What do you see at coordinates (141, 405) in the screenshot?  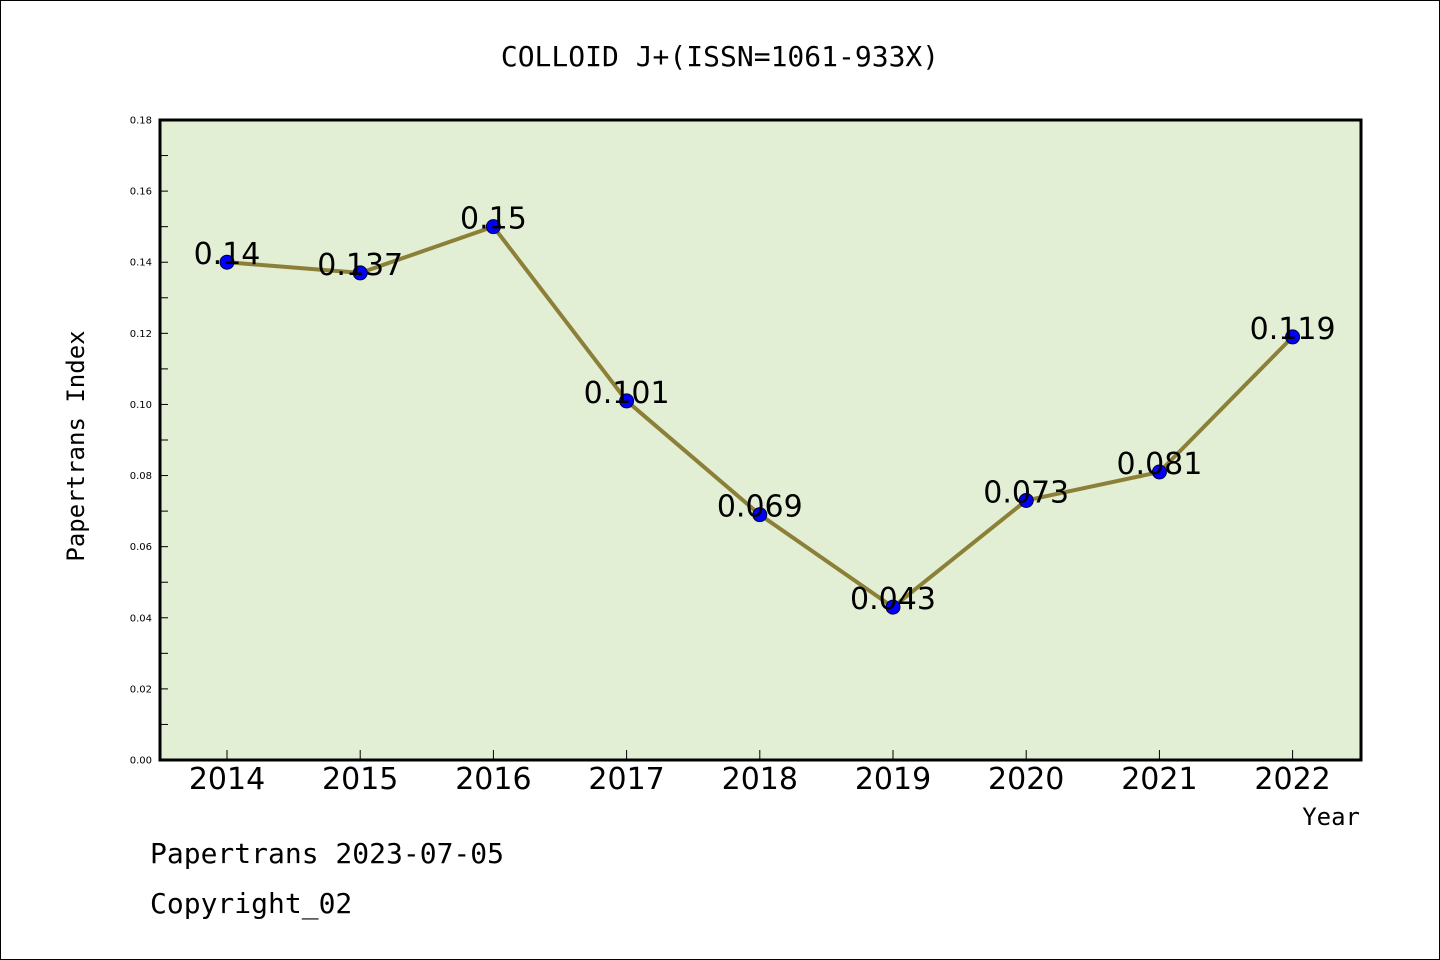 I see `y-tick-label: 0.10` at bounding box center [141, 405].